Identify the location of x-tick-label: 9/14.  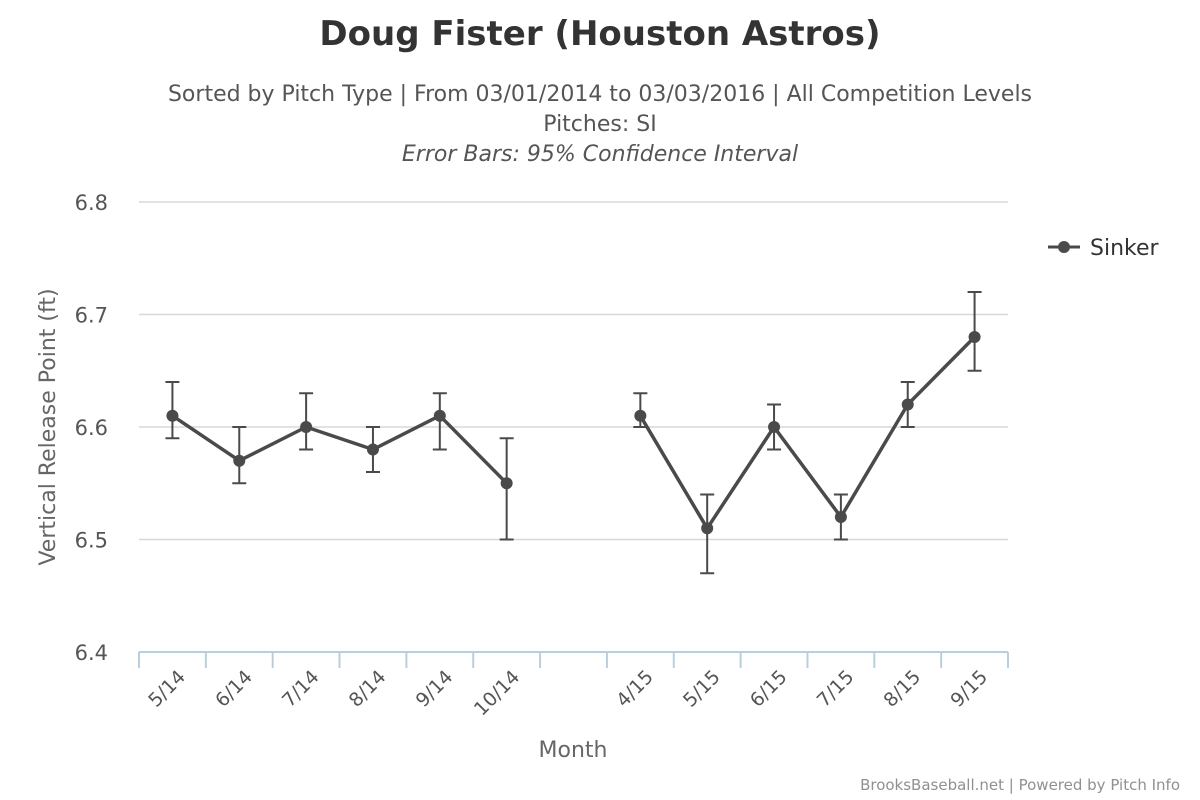
(435, 689).